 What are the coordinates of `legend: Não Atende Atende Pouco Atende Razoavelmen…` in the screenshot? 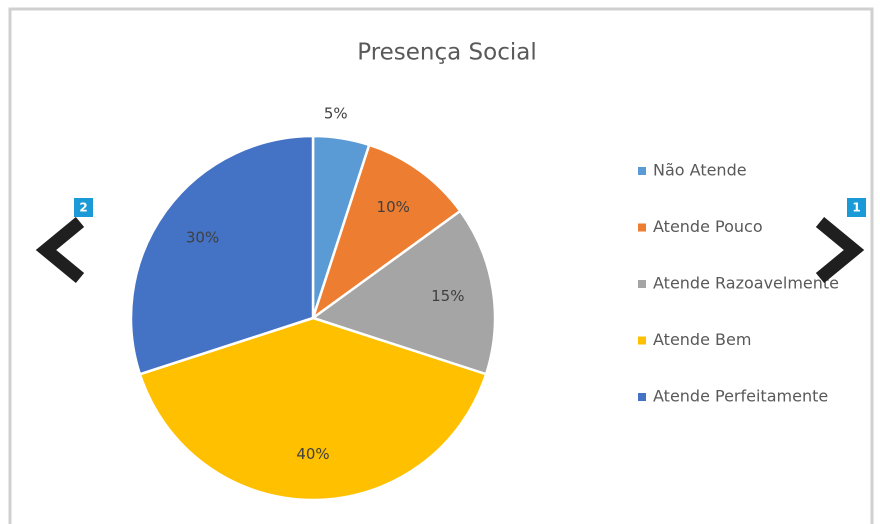 It's located at (738, 283).